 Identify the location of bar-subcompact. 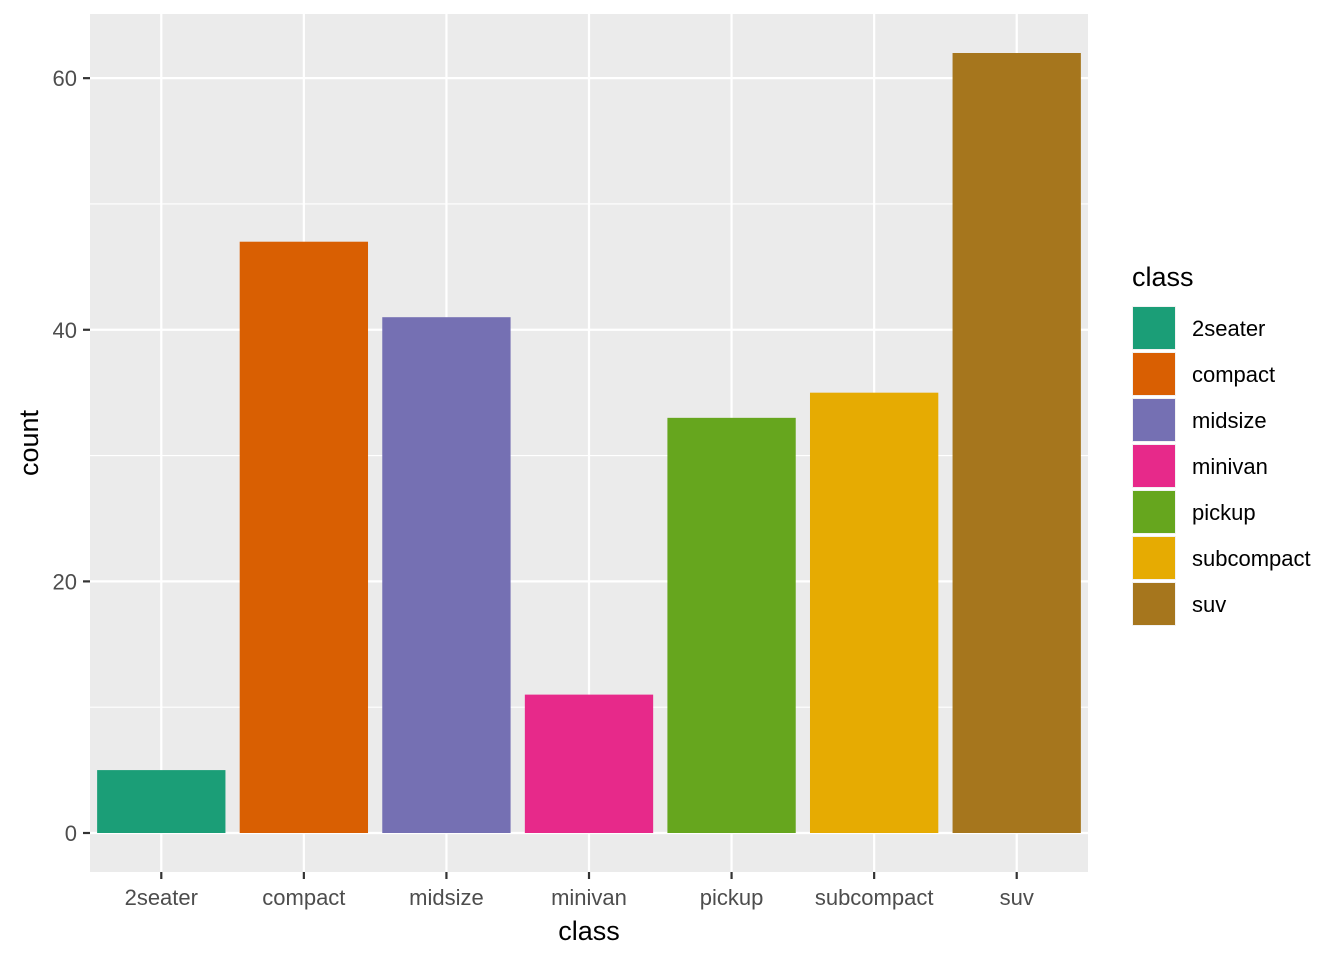
(874, 612).